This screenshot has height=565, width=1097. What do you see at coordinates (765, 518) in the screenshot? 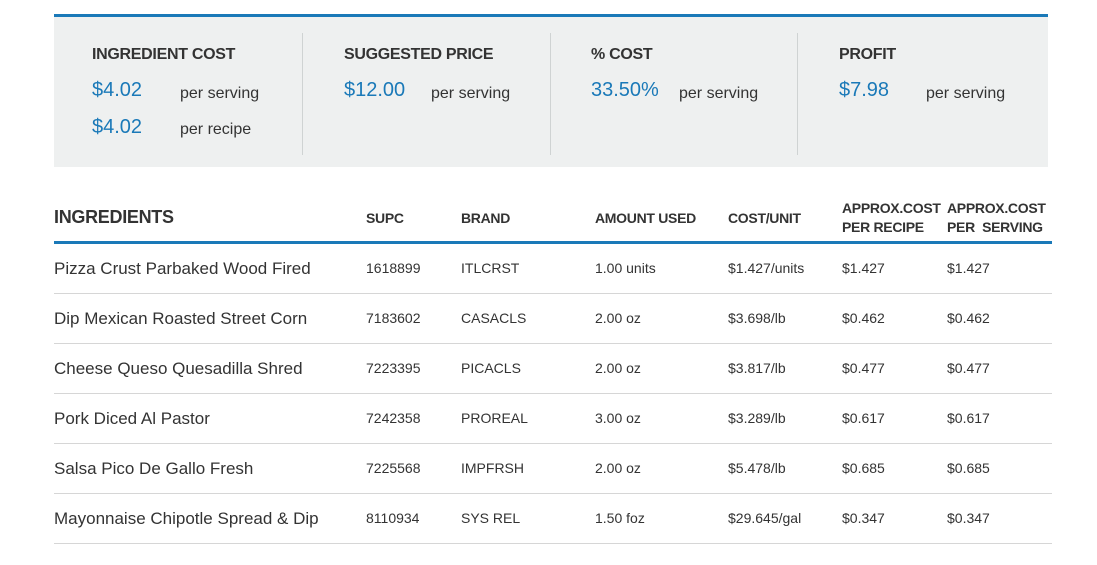
I see `cost-unit-cell: $29.645/gal` at bounding box center [765, 518].